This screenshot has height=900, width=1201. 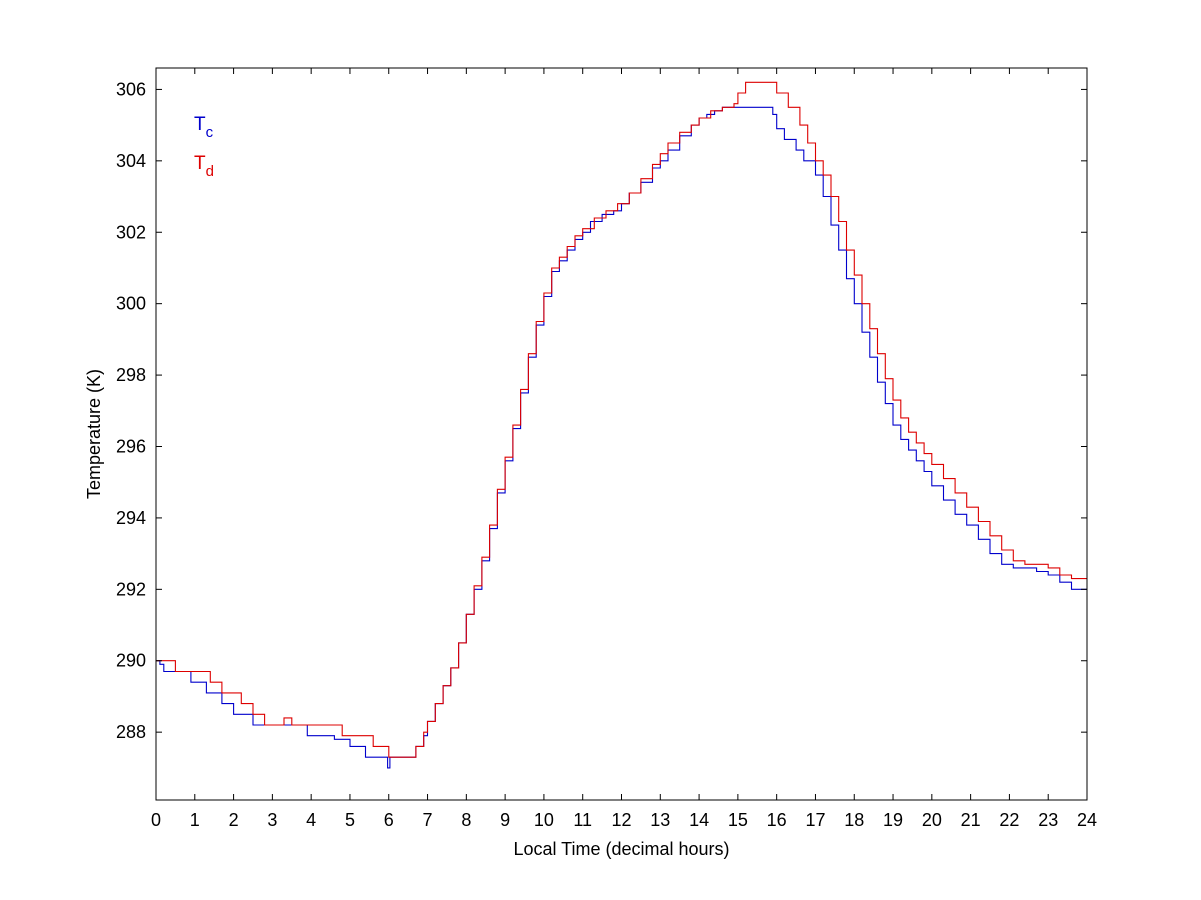 I want to click on x-tick-label: 11, so click(x=582, y=820).